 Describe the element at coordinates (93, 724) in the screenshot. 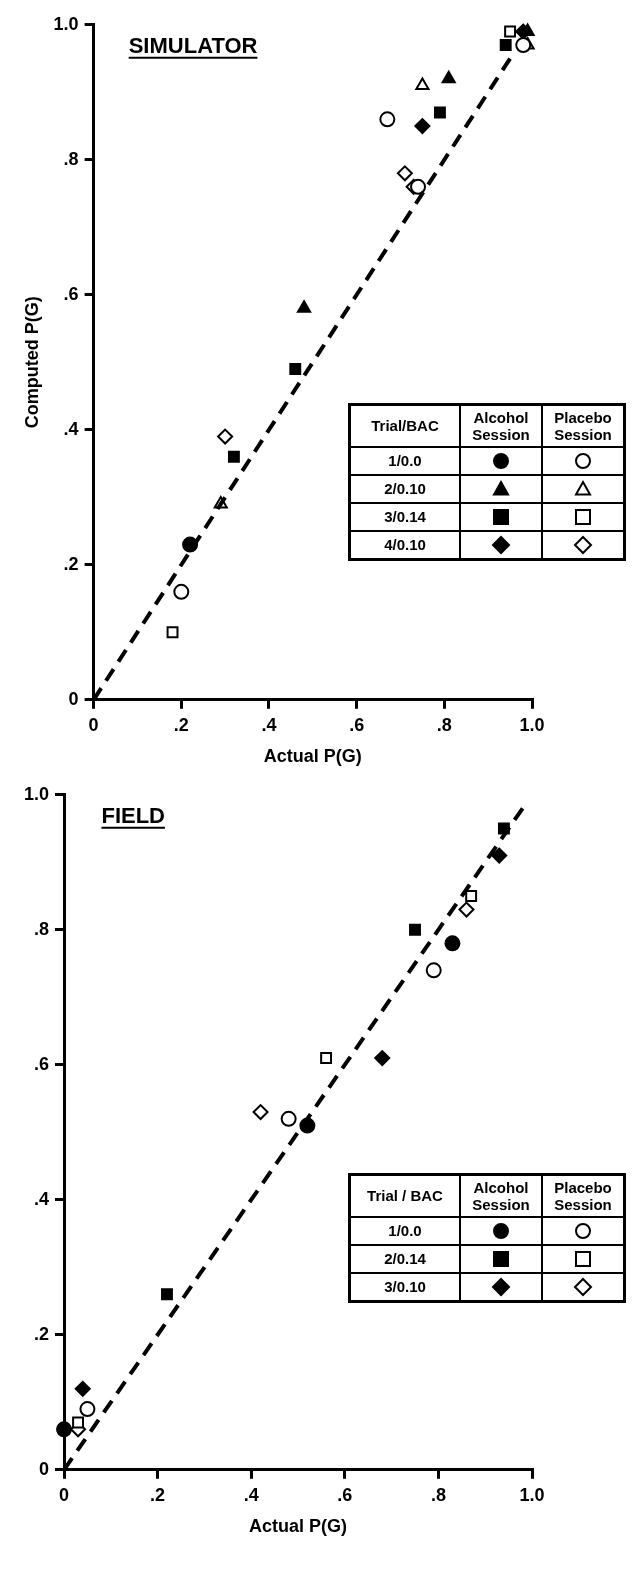

I see `x-tick-label: 0` at that location.